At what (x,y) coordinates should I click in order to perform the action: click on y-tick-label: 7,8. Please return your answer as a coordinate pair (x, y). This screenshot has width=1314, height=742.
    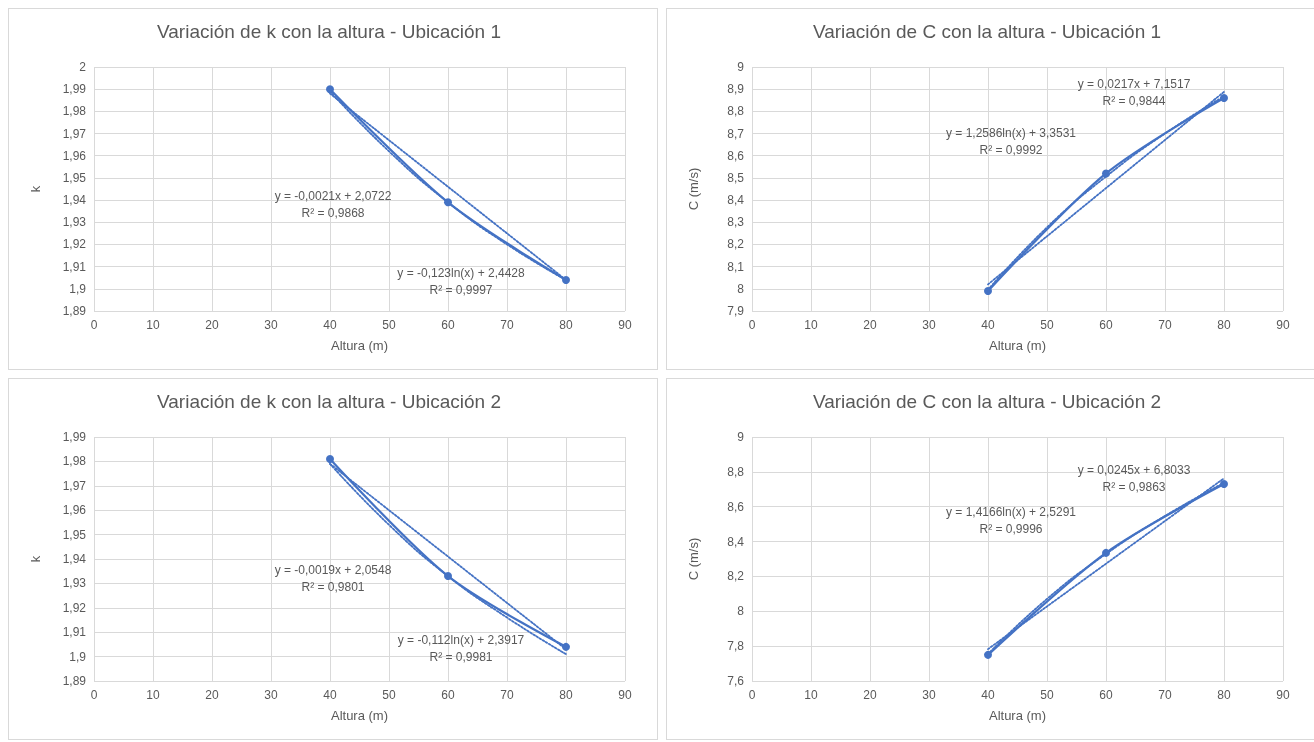
    Looking at the image, I should click on (736, 646).